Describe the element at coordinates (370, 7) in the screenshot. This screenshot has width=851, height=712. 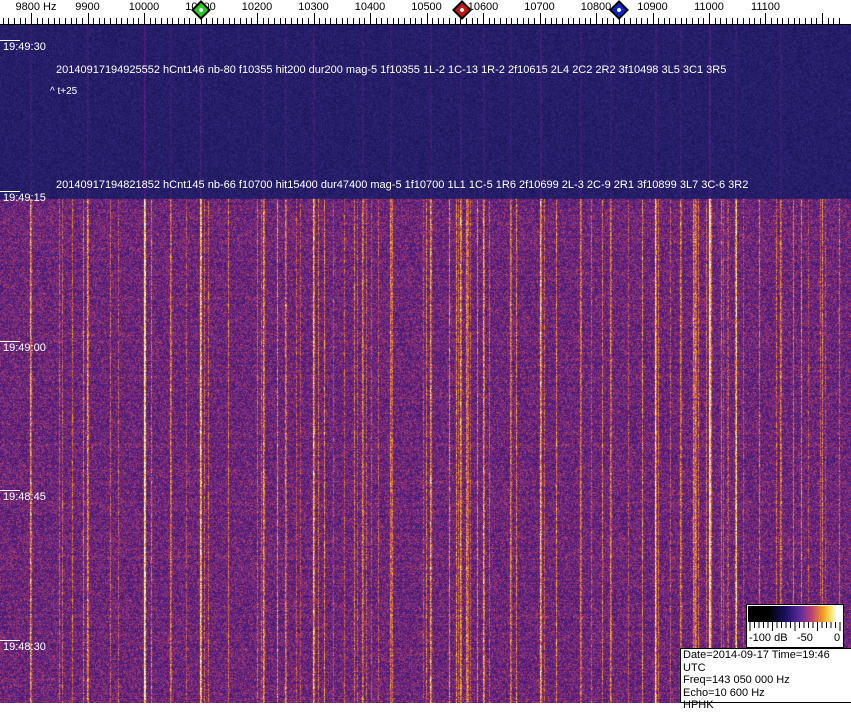
I see `frequency-label: 10400` at that location.